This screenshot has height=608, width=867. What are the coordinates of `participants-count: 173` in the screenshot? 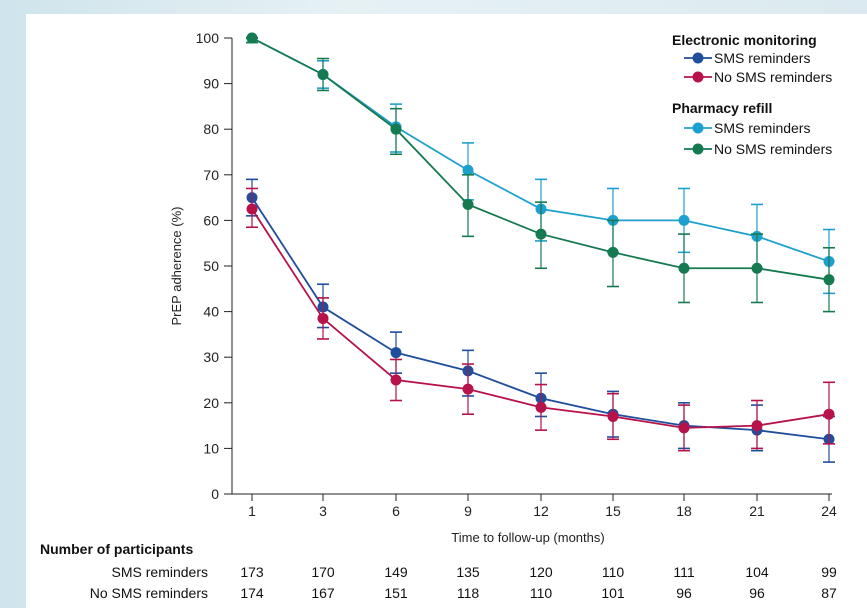 It's located at (252, 572).